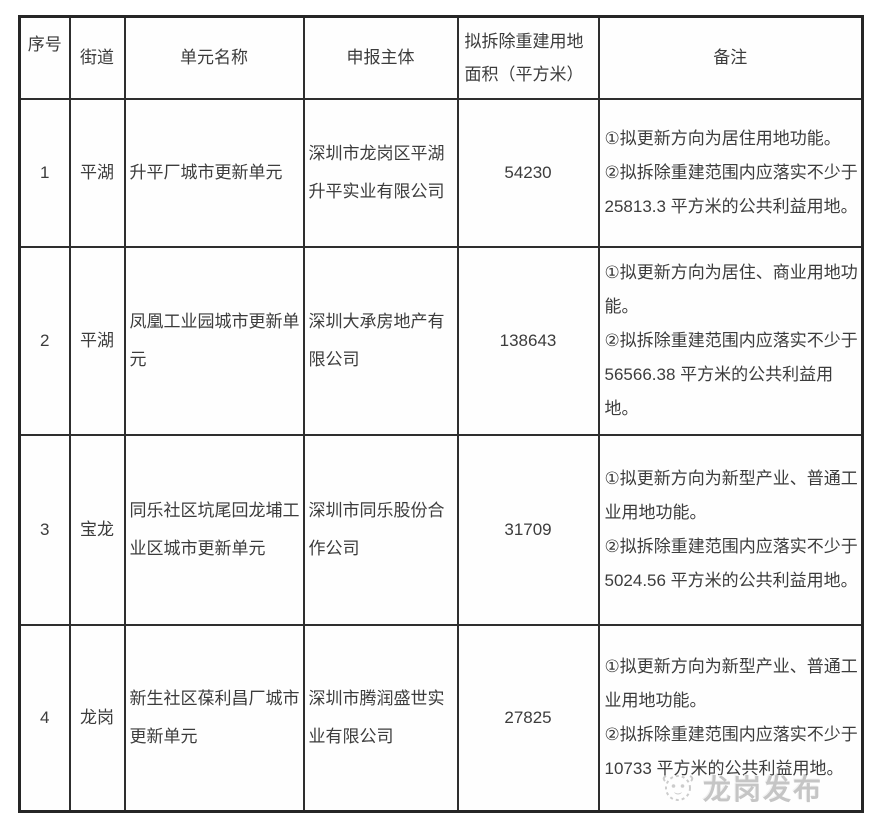  What do you see at coordinates (524, 74) in the screenshot?
I see `header-area-line2: 面积（平方米）` at bounding box center [524, 74].